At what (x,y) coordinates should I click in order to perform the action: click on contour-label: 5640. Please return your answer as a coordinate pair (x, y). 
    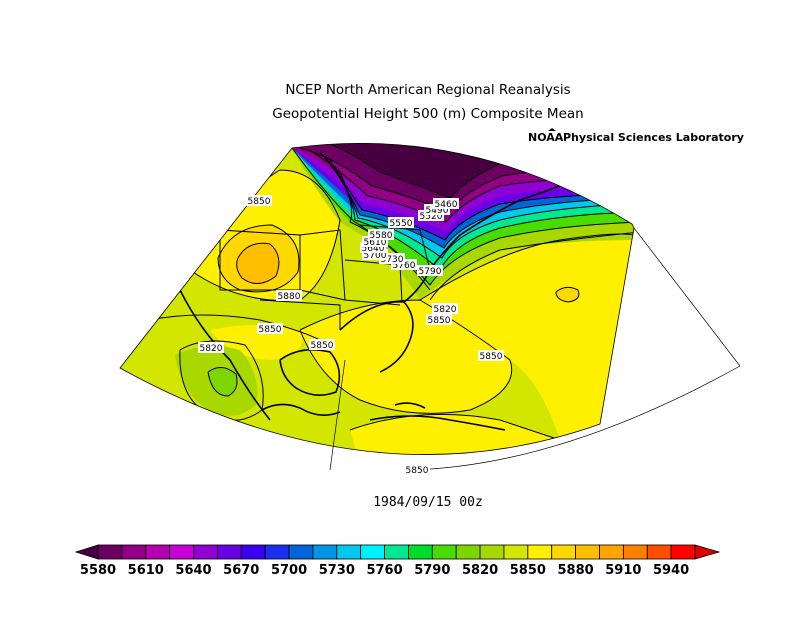
    Looking at the image, I should click on (373, 248).